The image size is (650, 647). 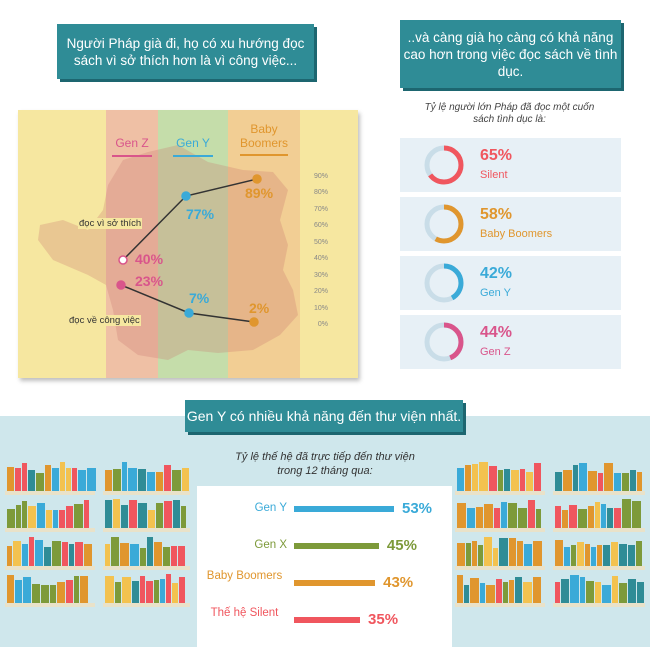 I want to click on value-hobby-gen-z: 40%, so click(x=149, y=259).